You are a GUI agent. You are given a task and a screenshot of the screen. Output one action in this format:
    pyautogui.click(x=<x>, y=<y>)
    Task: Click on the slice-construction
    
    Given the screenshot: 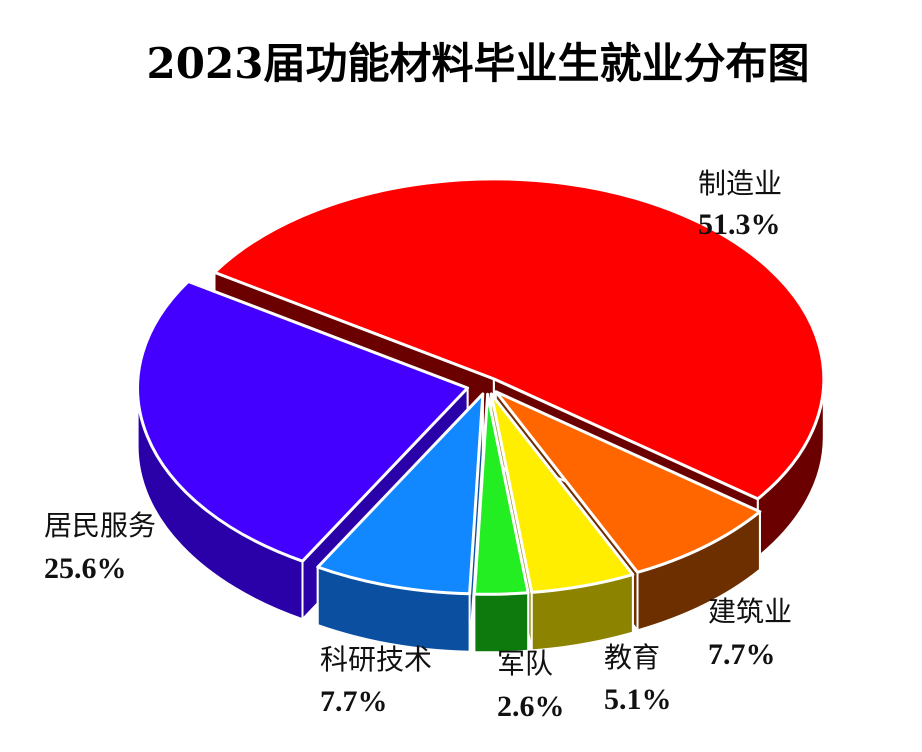 What is the action you would take?
    pyautogui.click(x=628, y=482)
    